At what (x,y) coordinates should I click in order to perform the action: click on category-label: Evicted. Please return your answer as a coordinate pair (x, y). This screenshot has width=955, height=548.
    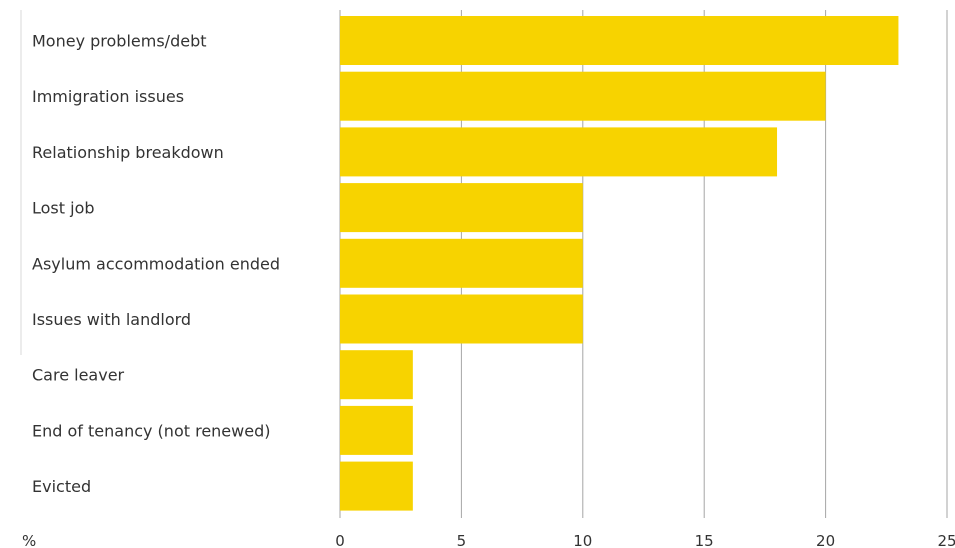
    Looking at the image, I should click on (61, 486).